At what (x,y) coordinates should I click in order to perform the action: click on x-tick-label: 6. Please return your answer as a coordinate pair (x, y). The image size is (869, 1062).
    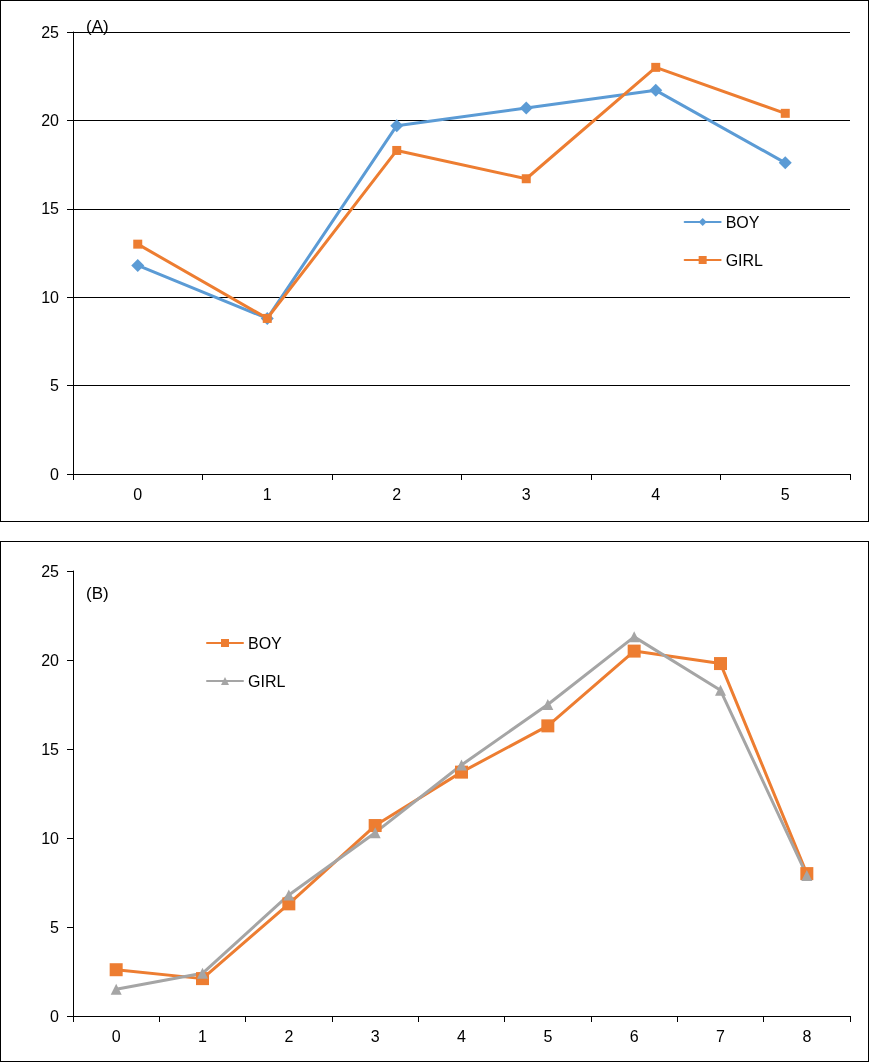
    Looking at the image, I should click on (634, 1036).